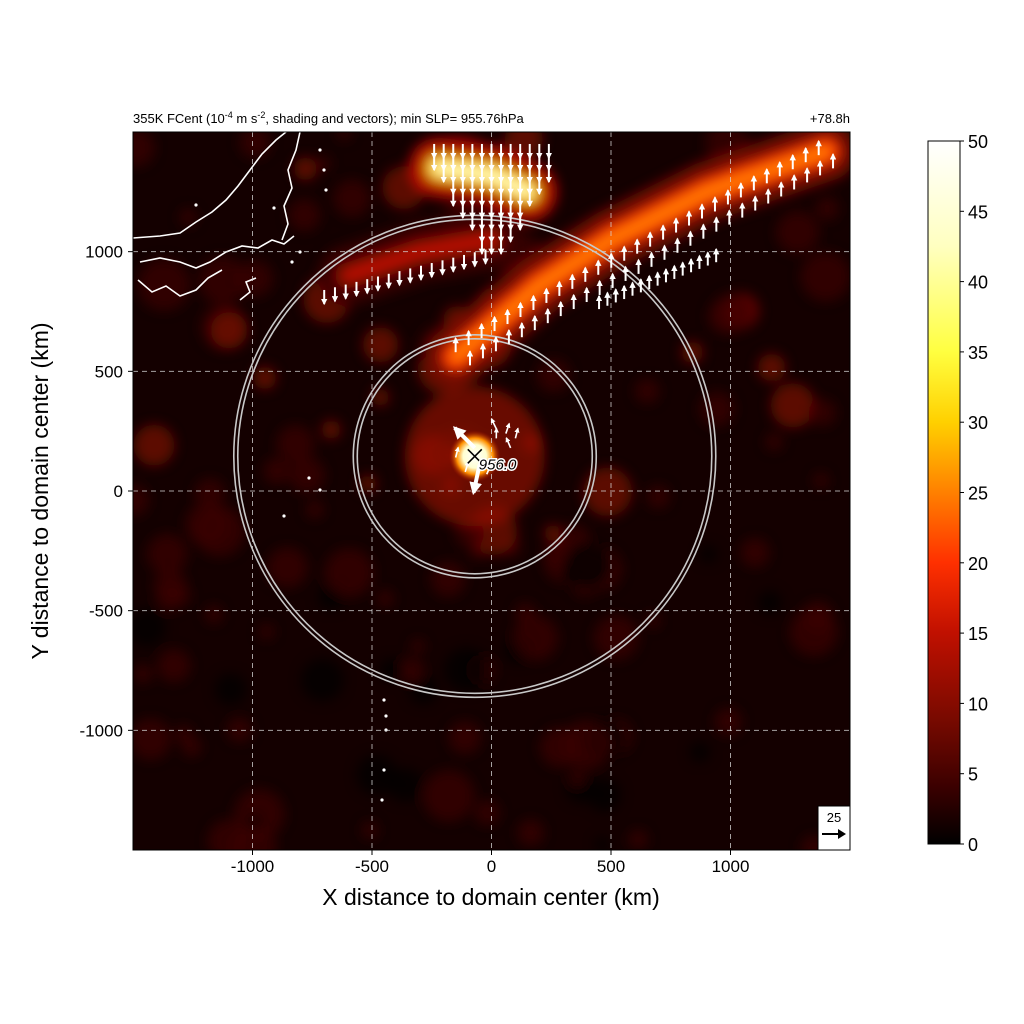 The image size is (1024, 1024). What do you see at coordinates (978, 142) in the screenshot?
I see `colorbar-tick-label: 50` at bounding box center [978, 142].